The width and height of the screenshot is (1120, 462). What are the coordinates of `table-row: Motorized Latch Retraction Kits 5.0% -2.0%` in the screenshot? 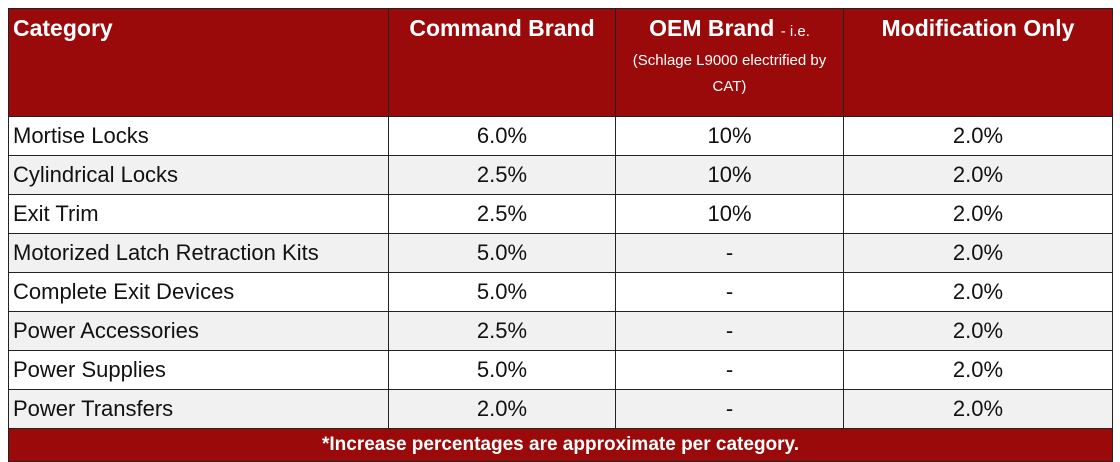 It's located at (560, 253).